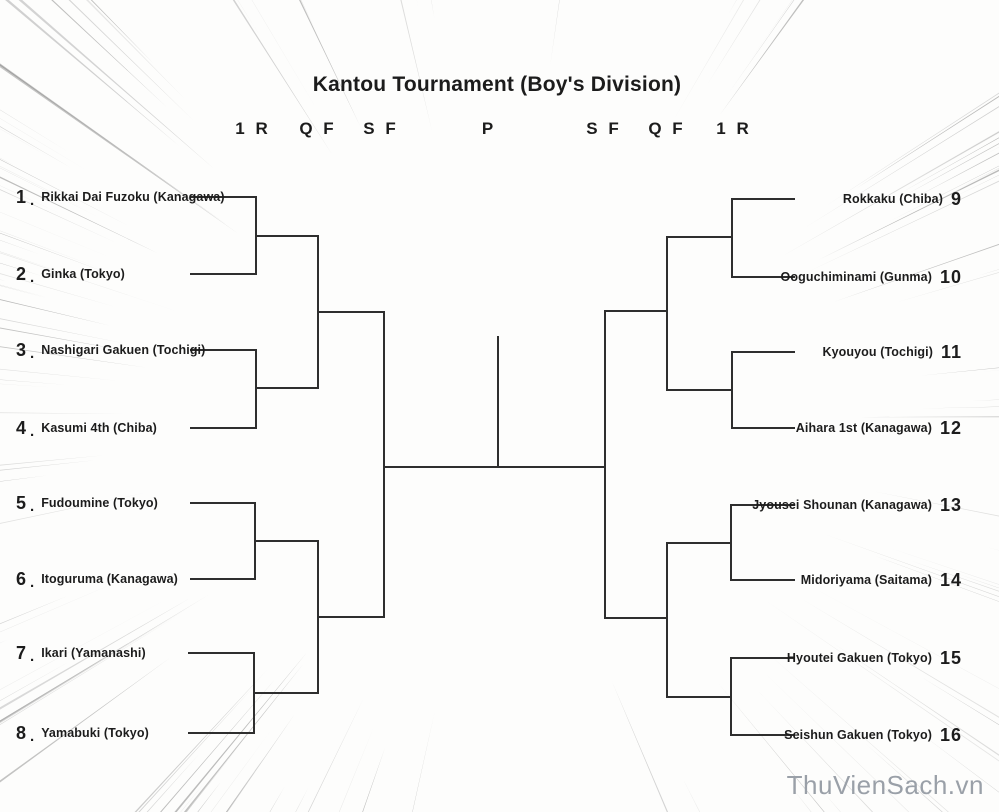  Describe the element at coordinates (498, 402) in the screenshot. I see `champion-line` at that location.